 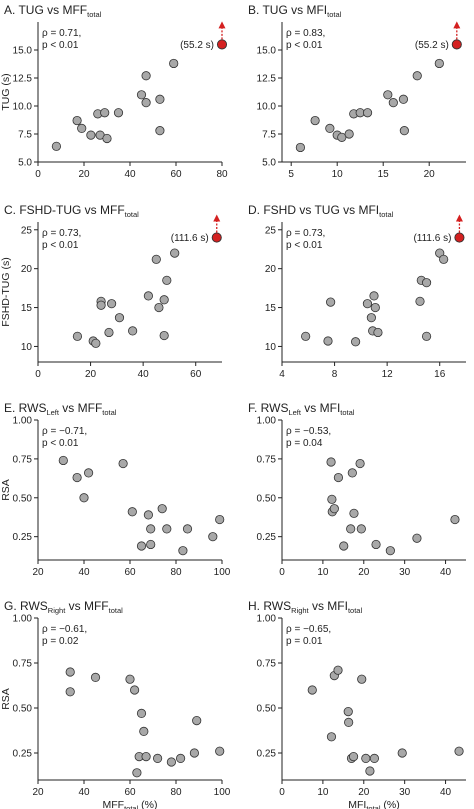 I want to click on x-axis-label: MFFtotal (%), so click(x=129, y=804).